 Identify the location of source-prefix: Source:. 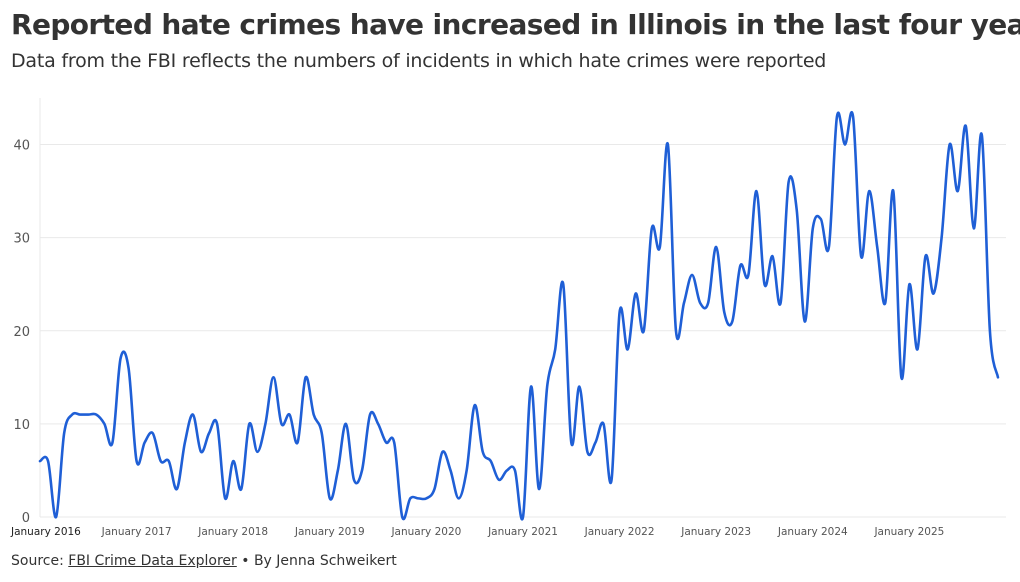
(40, 561).